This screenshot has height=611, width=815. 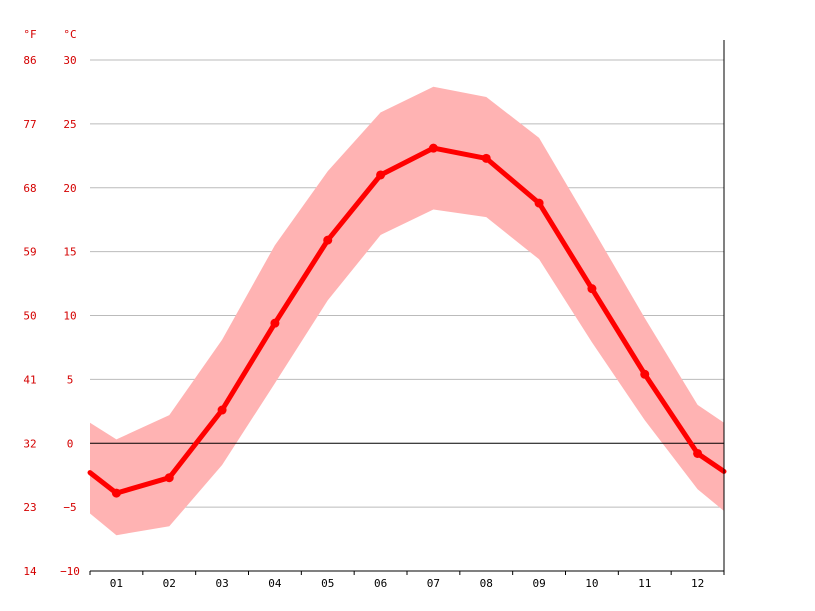 What do you see at coordinates (169, 583) in the screenshot?
I see `x-tick-label: 02` at bounding box center [169, 583].